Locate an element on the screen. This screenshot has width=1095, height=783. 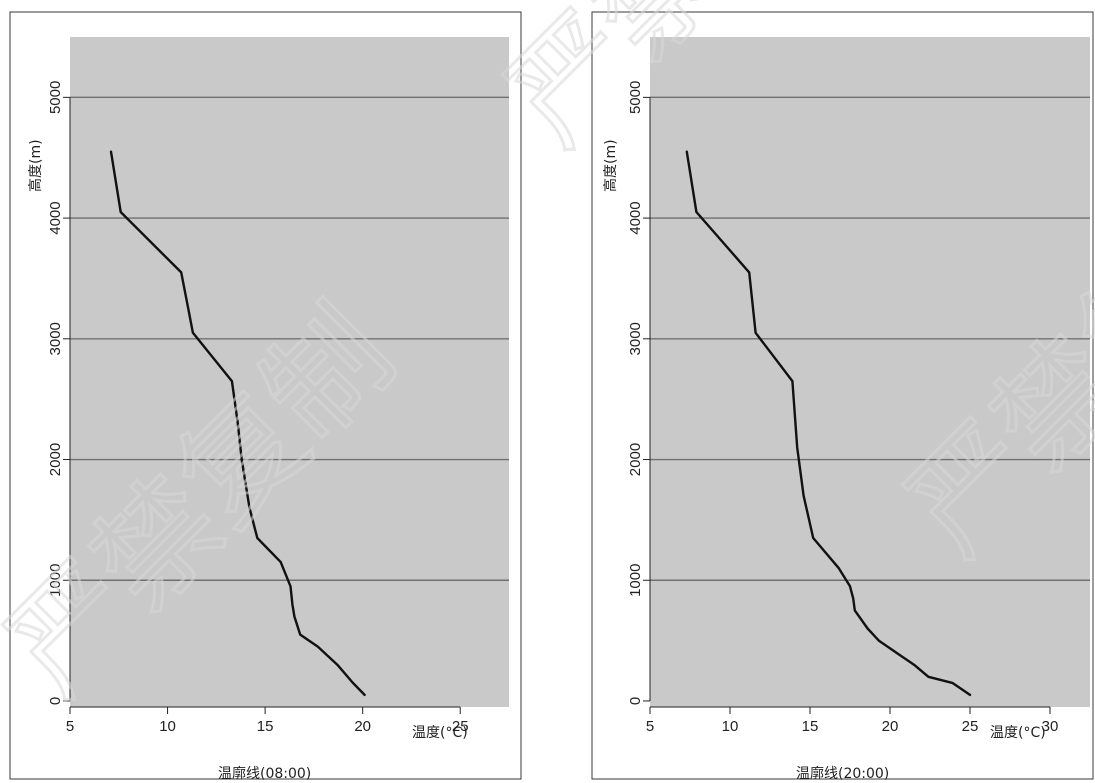
x-axis: 5 10 15 20 25 is located at coordinates (267, 720).